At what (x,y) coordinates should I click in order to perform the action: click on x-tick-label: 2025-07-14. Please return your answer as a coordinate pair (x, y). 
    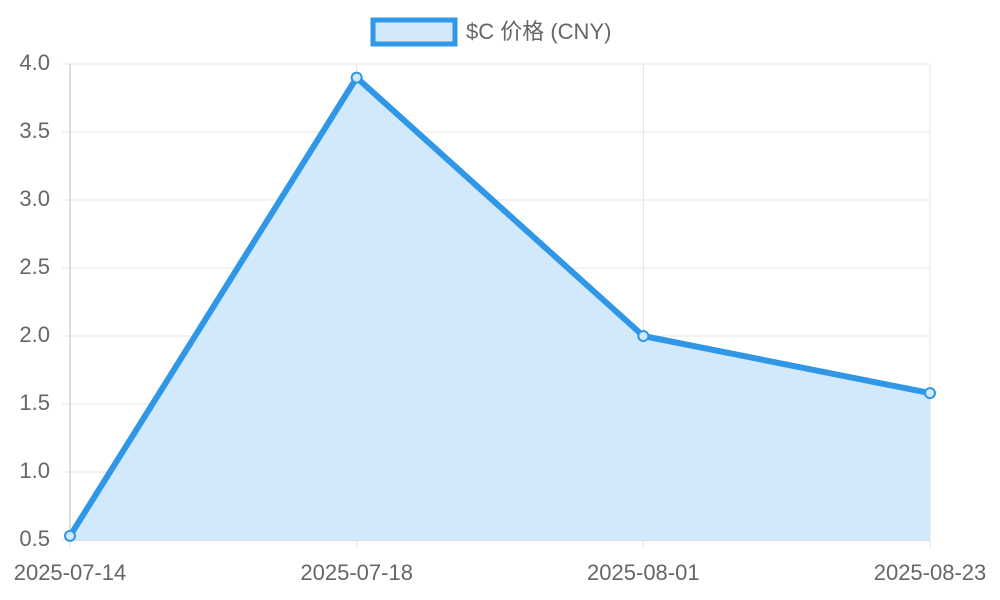
    Looking at the image, I should click on (70, 572).